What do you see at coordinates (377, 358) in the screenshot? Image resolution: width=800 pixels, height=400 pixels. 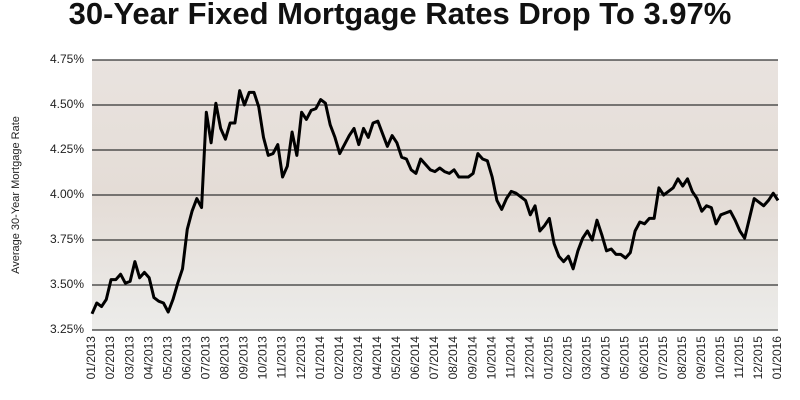 I see `x-tick-label: 04/2014` at bounding box center [377, 358].